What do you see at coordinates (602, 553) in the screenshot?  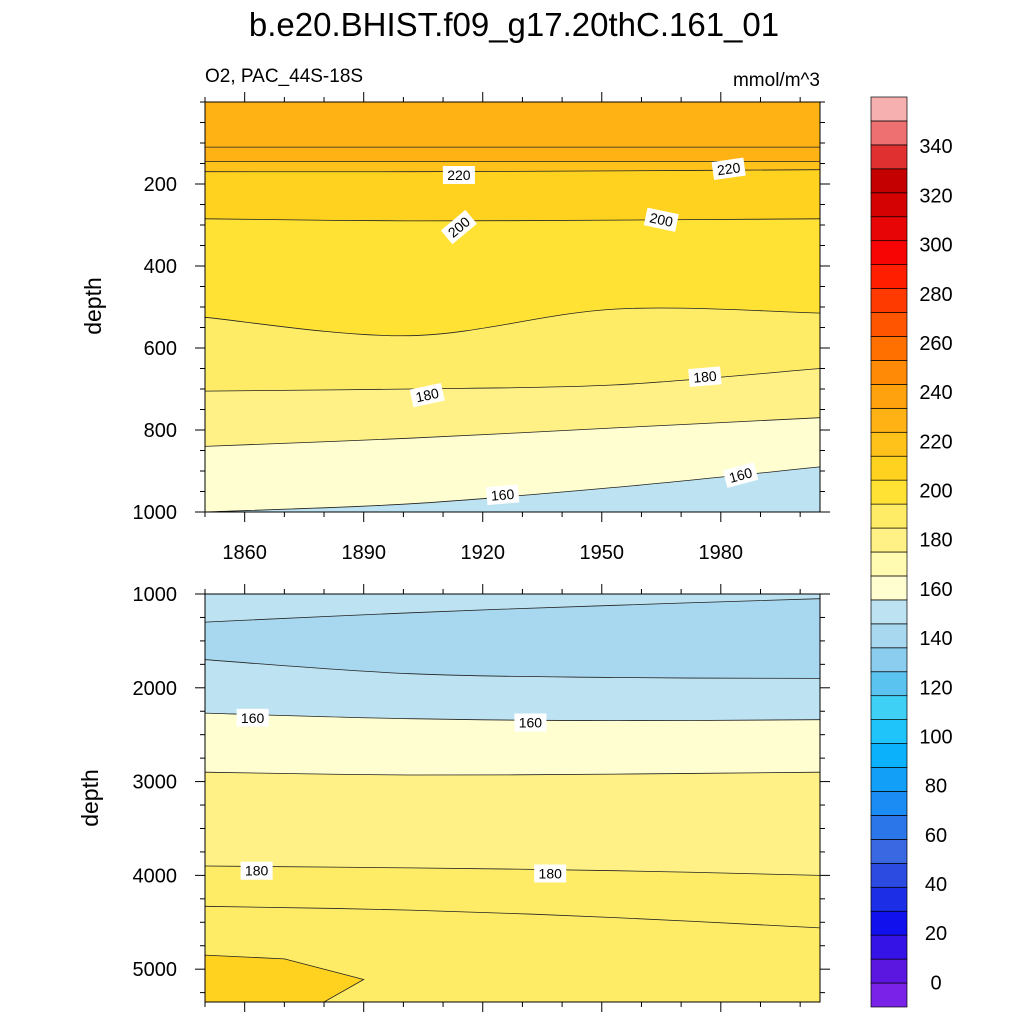 I see `upper-xtick-label-1950: 1950` at bounding box center [602, 553].